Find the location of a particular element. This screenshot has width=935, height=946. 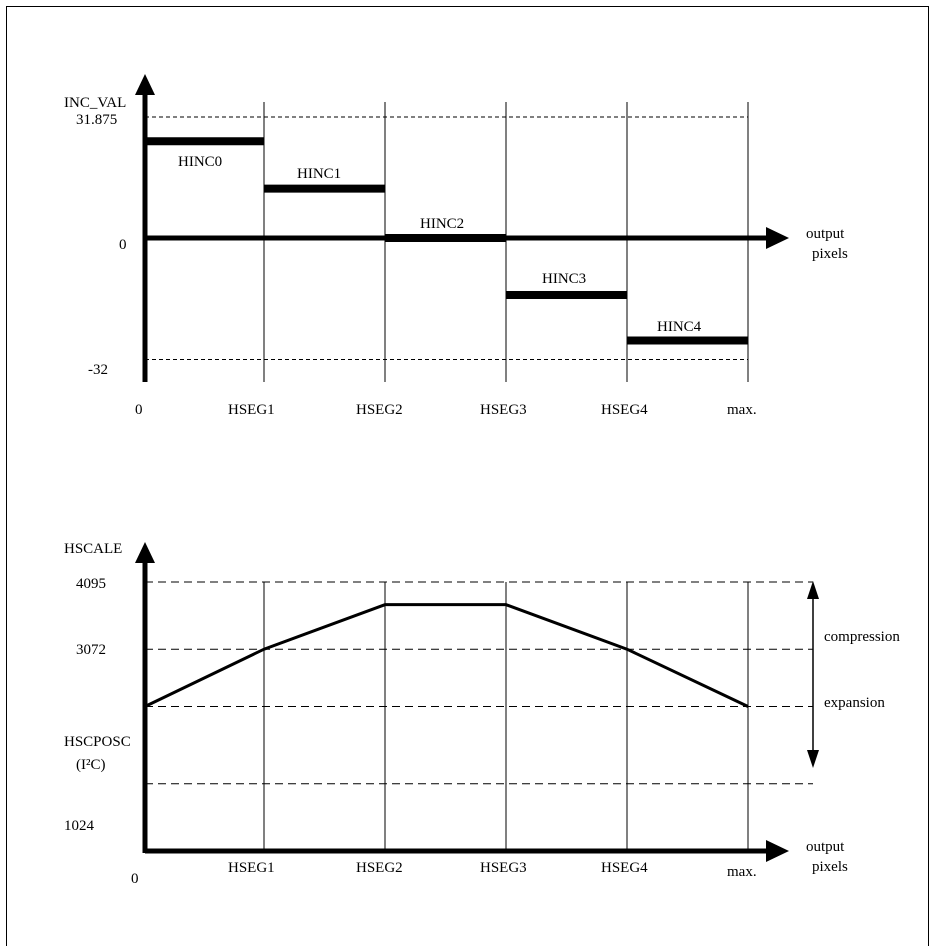

hscale-curve is located at coordinates (446, 655).